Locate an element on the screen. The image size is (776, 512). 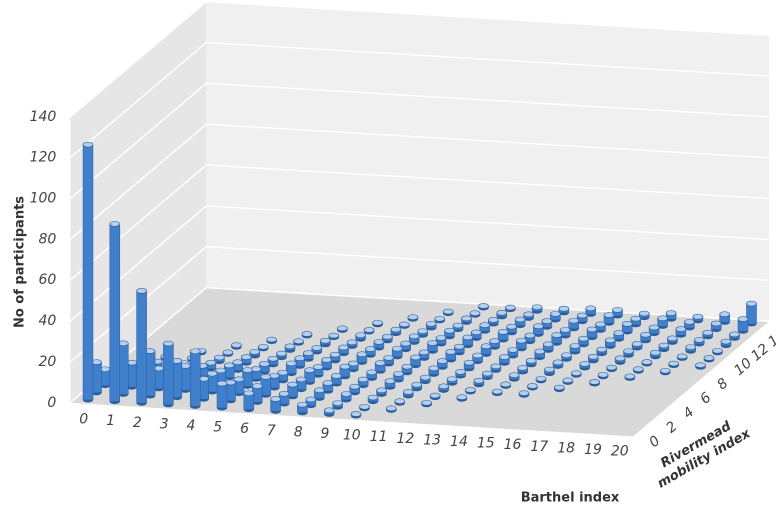
y-tick-label: 120 is located at coordinates (43, 158).